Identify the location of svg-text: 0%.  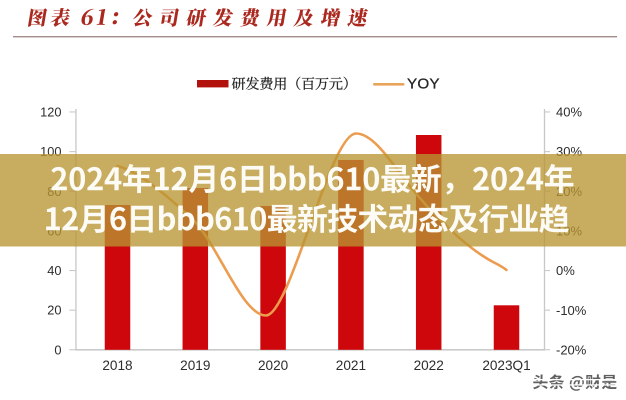
(565, 270).